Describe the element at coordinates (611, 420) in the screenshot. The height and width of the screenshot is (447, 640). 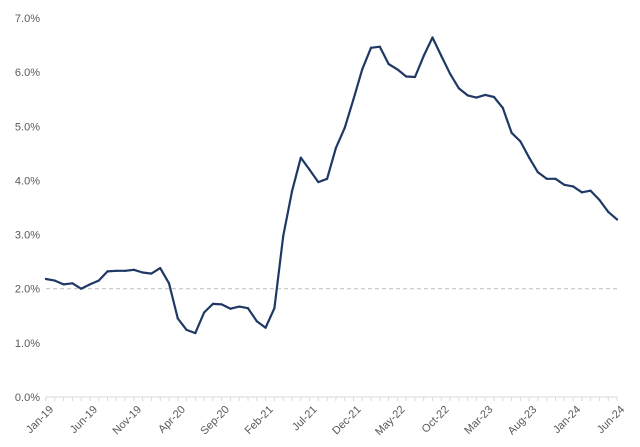
I see `x-tick-label: Jun-24` at that location.